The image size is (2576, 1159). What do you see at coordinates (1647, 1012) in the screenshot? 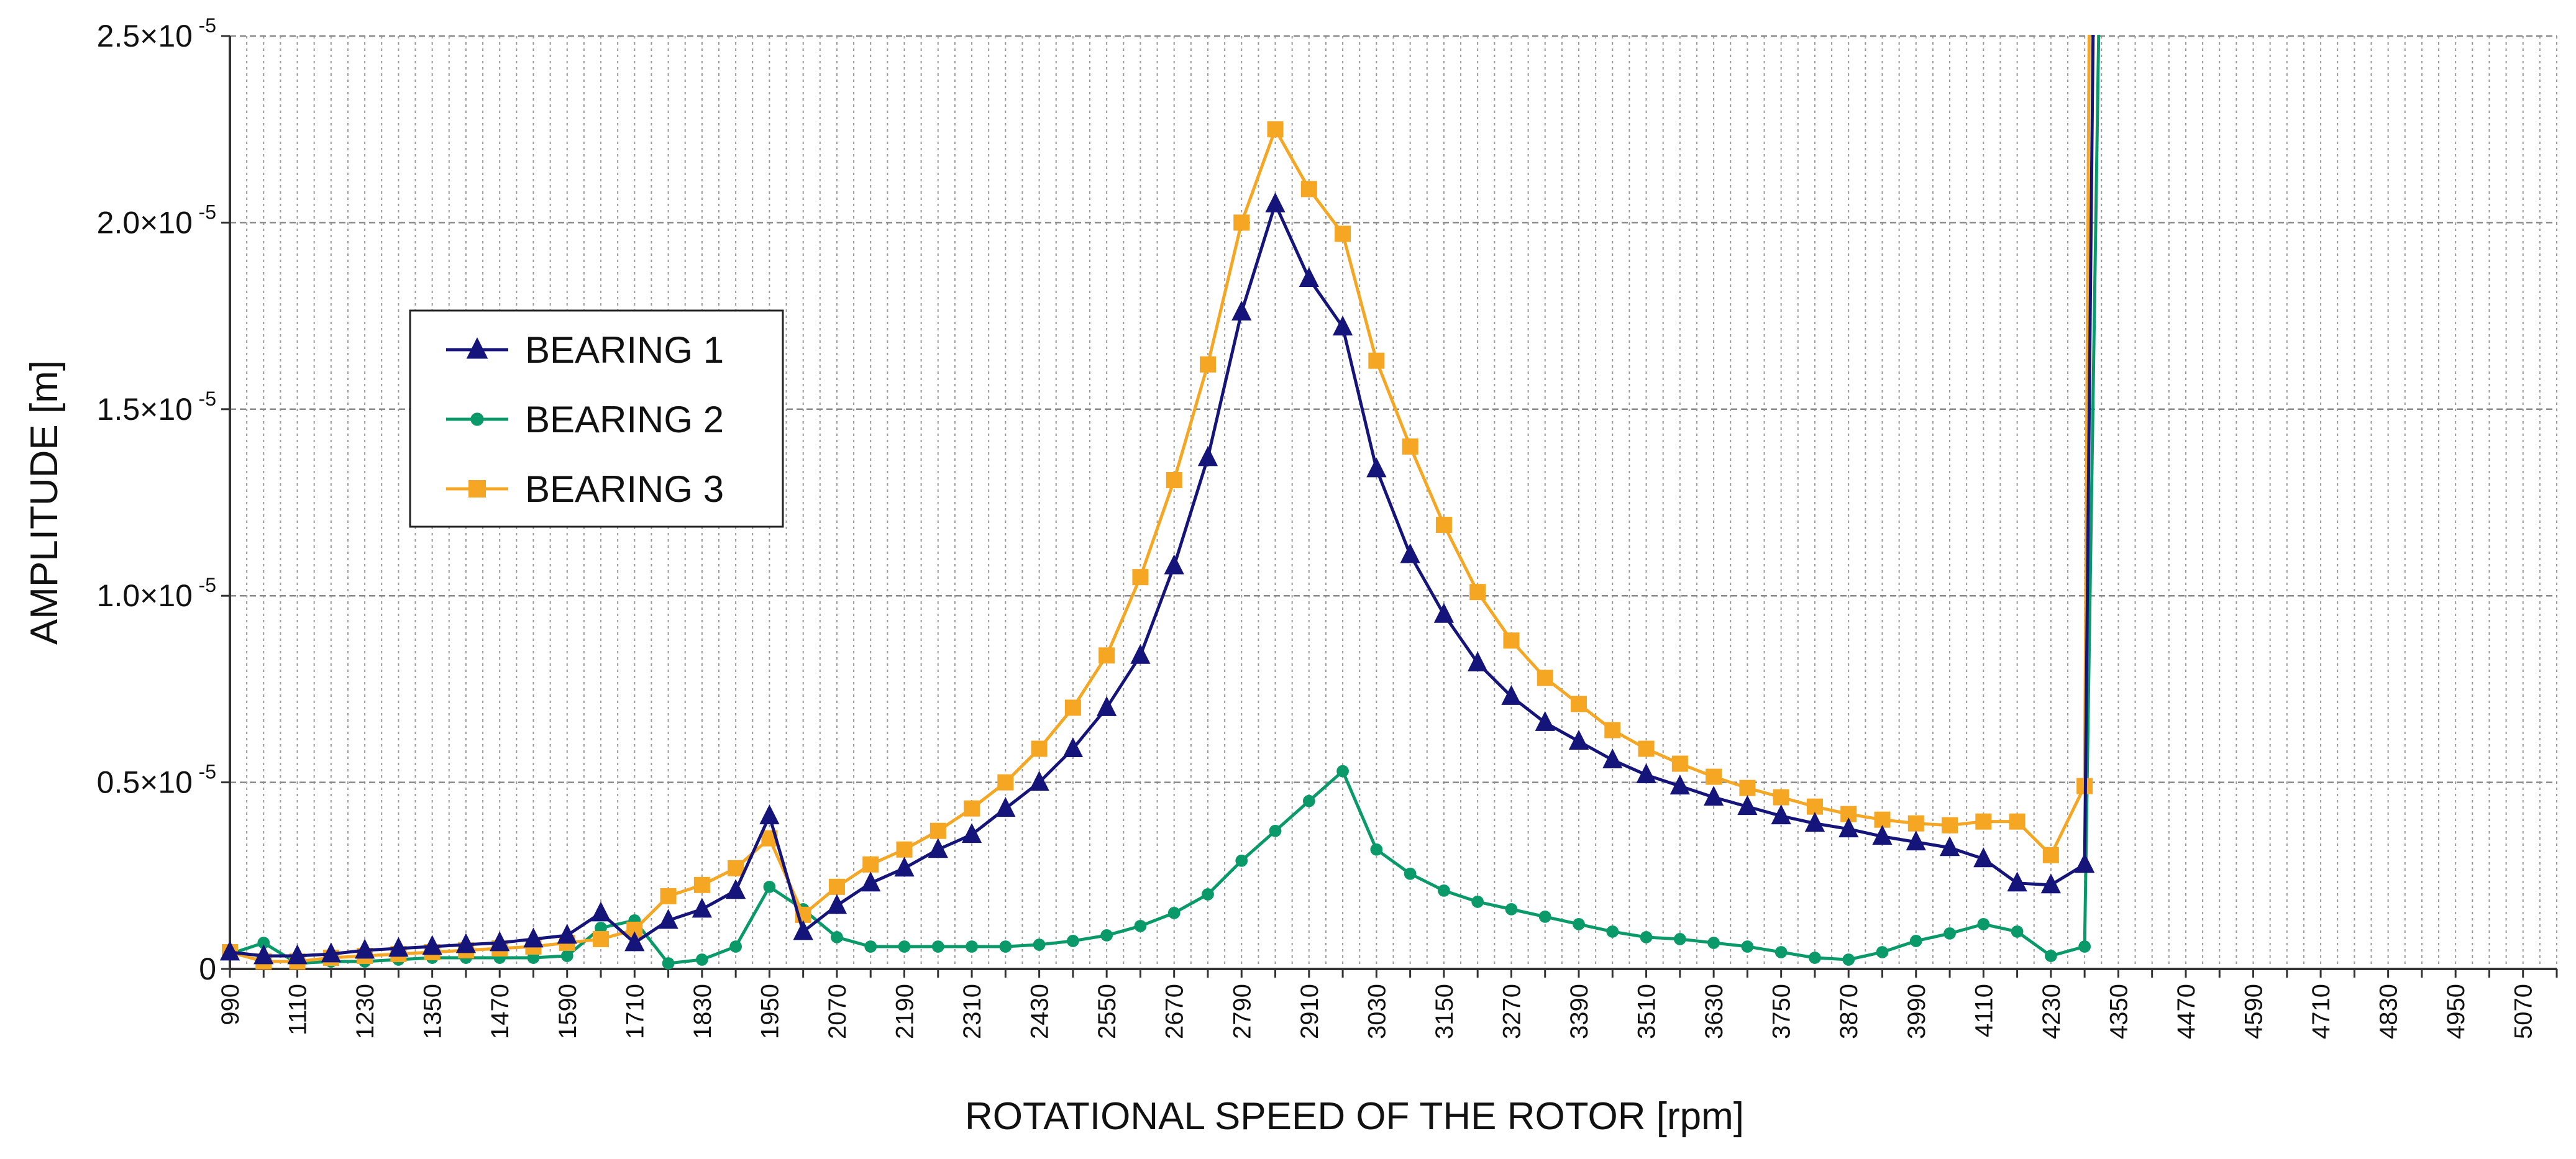
I see `x-tick-label: 3510` at bounding box center [1647, 1012].